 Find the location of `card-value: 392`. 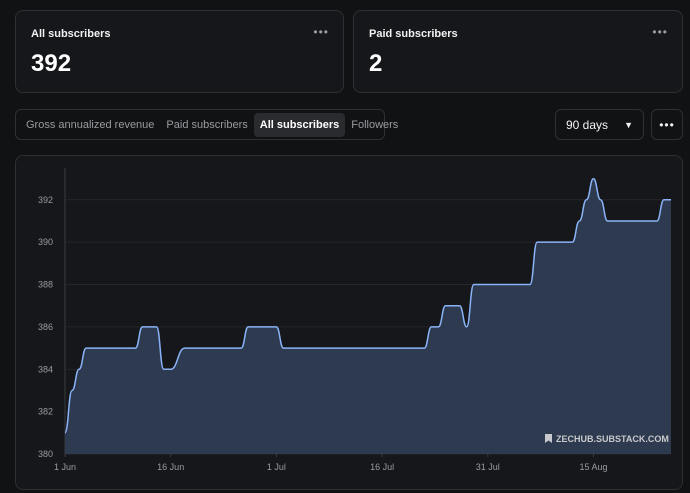

card-value: 392 is located at coordinates (51, 63).